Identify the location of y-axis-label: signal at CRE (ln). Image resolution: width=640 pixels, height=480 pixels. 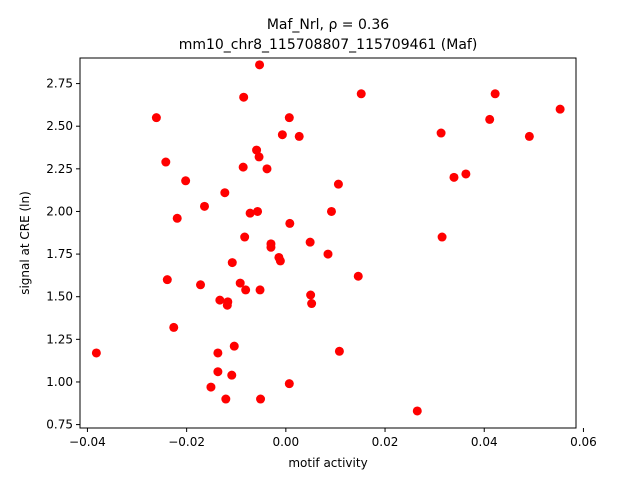
(25, 243).